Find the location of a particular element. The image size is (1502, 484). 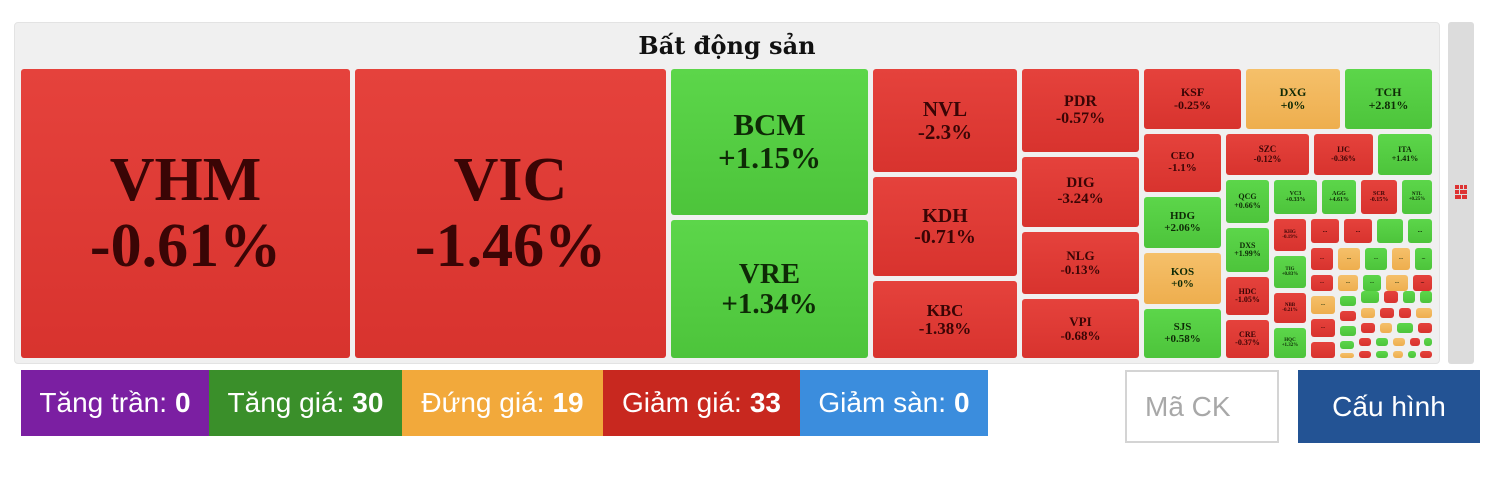

stock-tile: KHG -0.19% is located at coordinates (1290, 235).